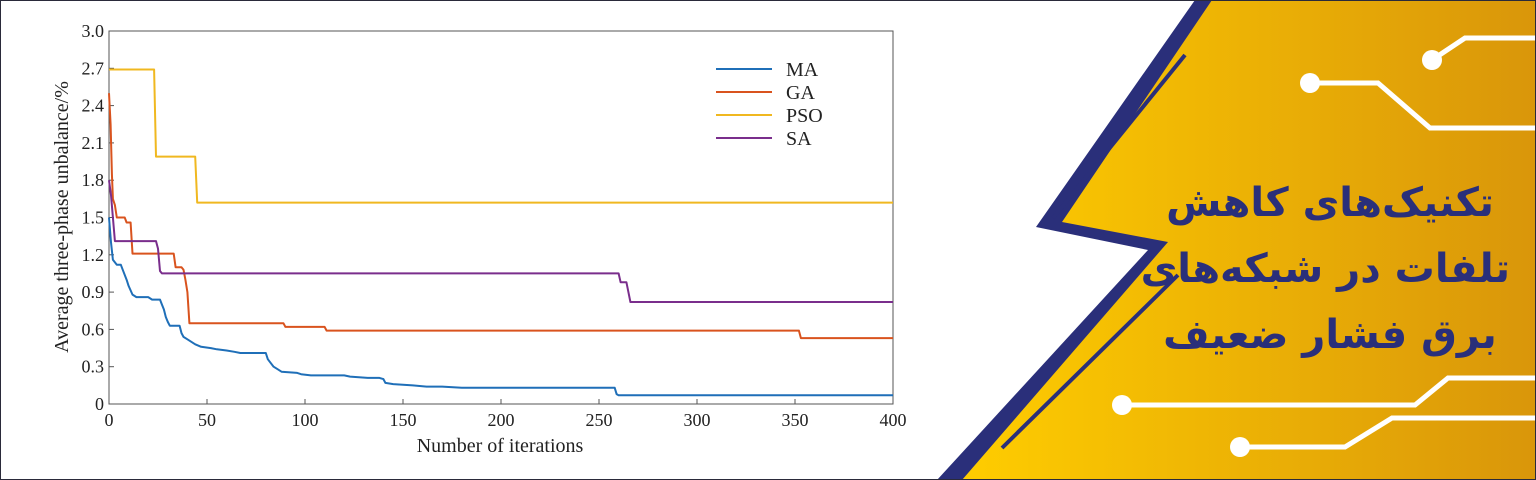 This screenshot has height=480, width=1536. What do you see at coordinates (599, 420) in the screenshot?
I see `x-tick-label: 250` at bounding box center [599, 420].